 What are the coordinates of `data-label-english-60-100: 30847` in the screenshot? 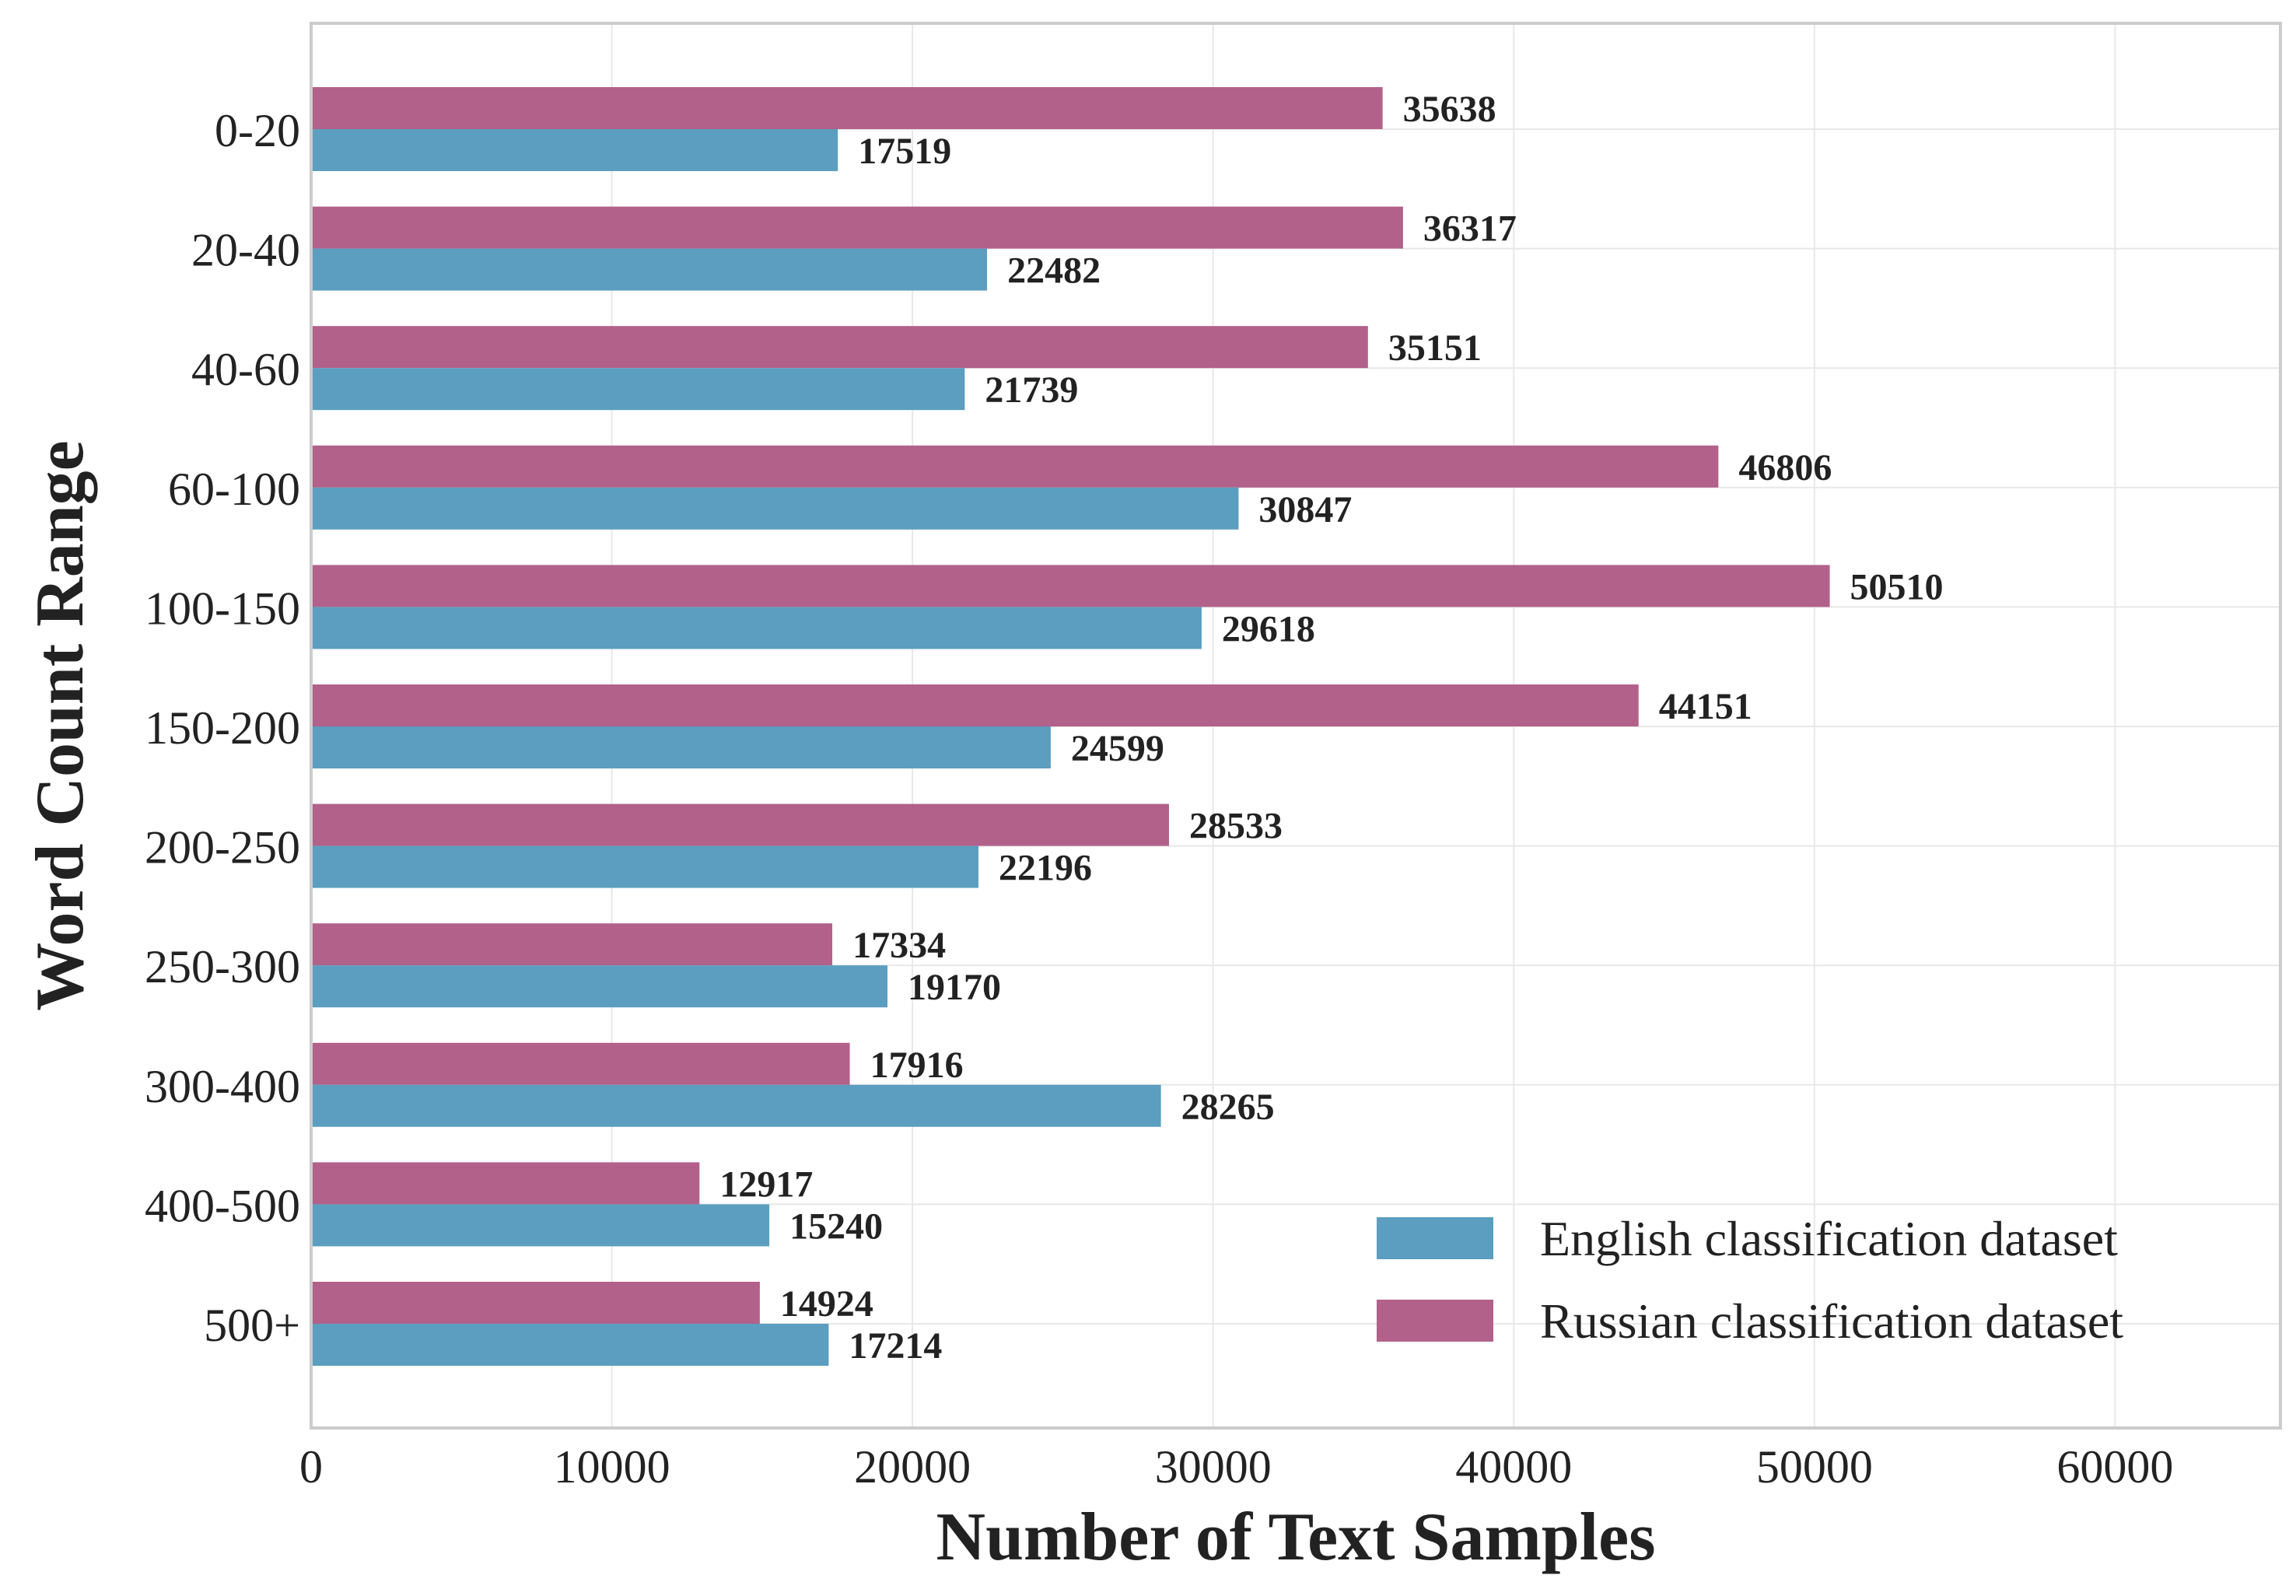 It's located at (1305, 510).